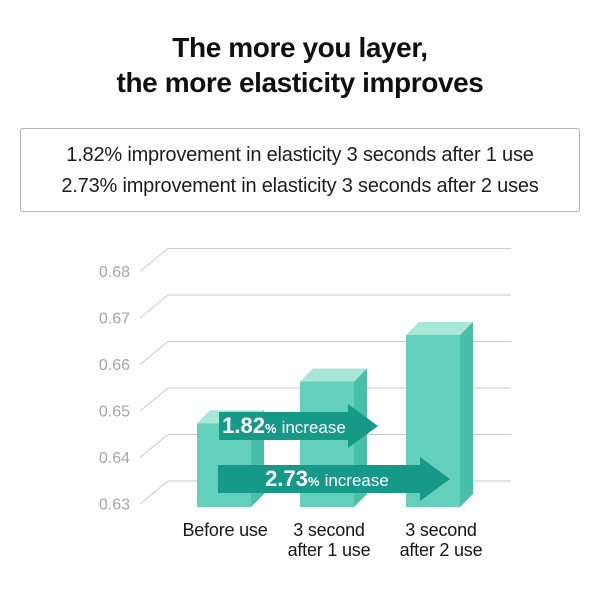 The image size is (600, 600). Describe the element at coordinates (333, 375) in the screenshot. I see `bar-1-top-face` at that location.